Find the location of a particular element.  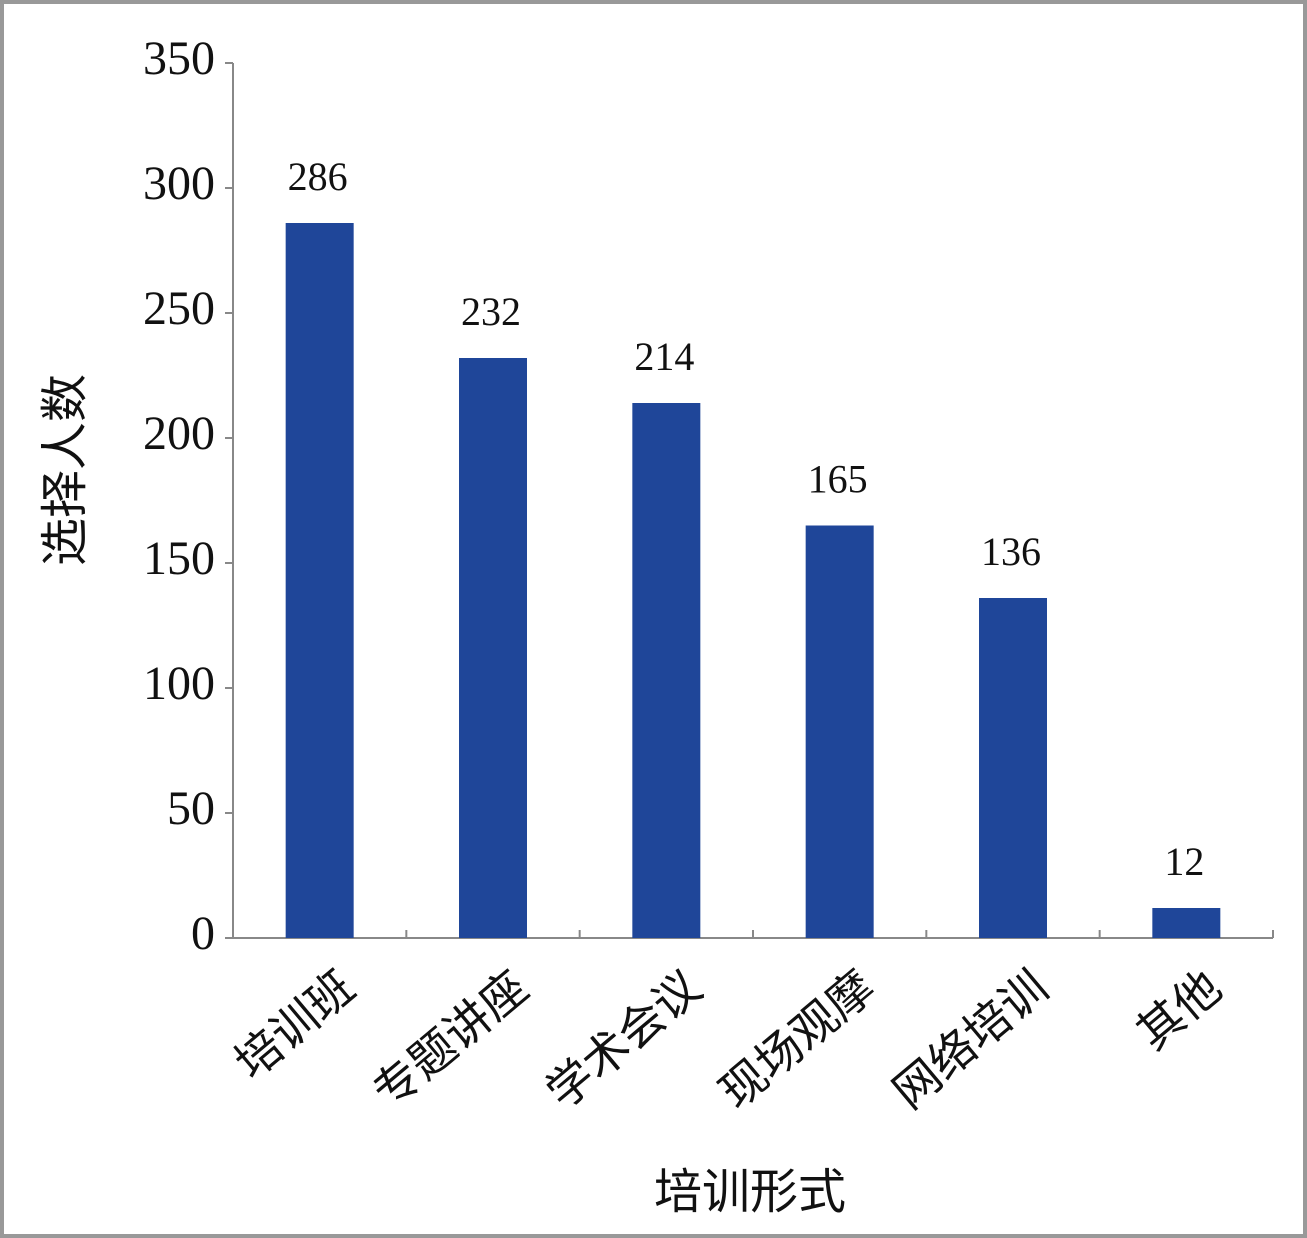

x-axis-label: 培训形式 is located at coordinates (750, 1192).